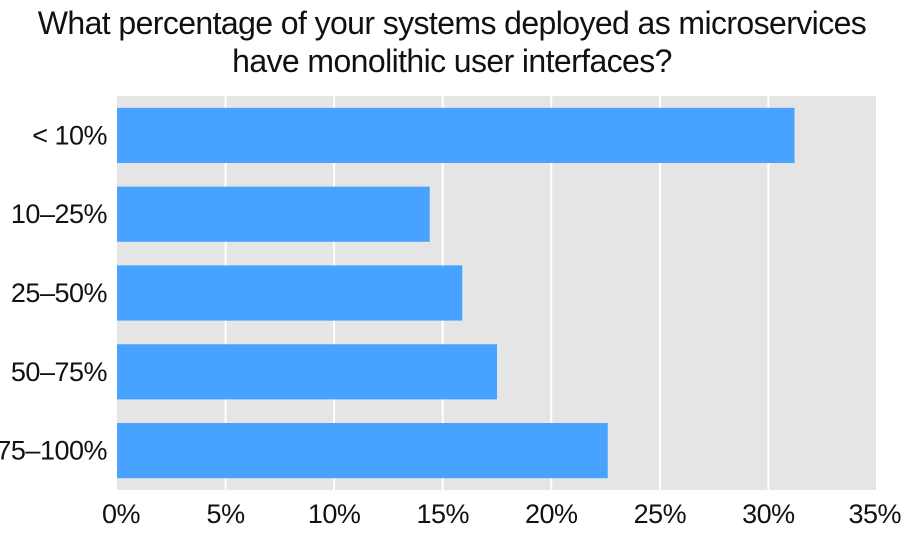  I want to click on x-tick-label-0: 0%, so click(121, 514).